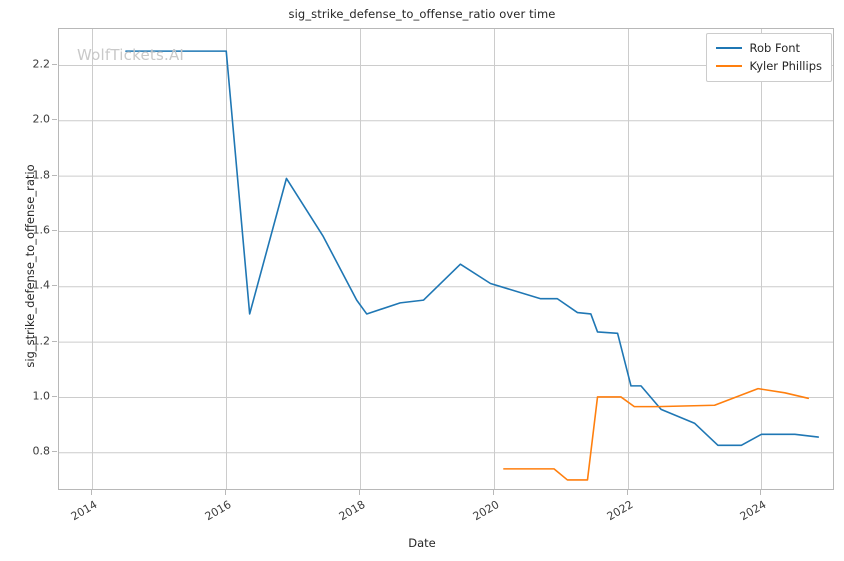 This screenshot has width=844, height=561. Describe the element at coordinates (775, 48) in the screenshot. I see `legend-label-0: Rob Font` at that location.